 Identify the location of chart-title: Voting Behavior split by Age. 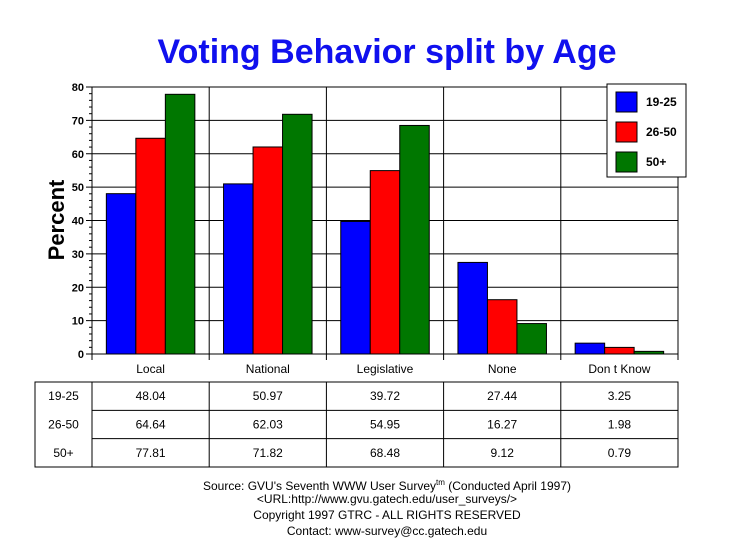
(386, 52).